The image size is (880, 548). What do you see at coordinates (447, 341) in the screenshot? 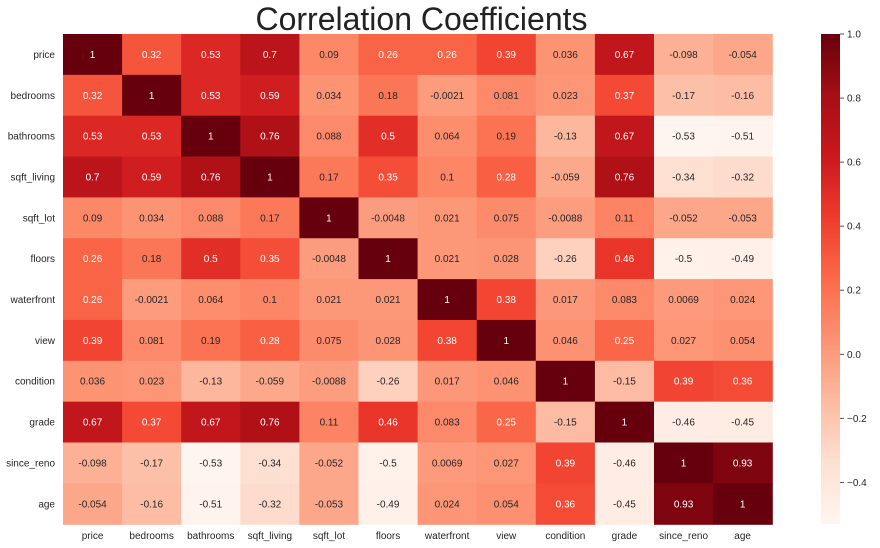
I see `cell-value-label: 0.38` at bounding box center [447, 341].